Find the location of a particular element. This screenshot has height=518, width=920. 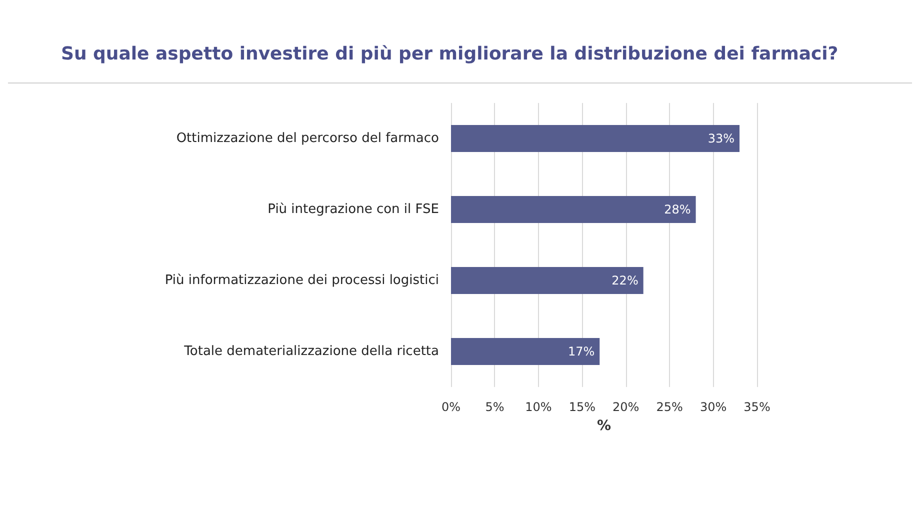

y-tick-label: Ottimizzazione del percorso del farmaco is located at coordinates (308, 138).